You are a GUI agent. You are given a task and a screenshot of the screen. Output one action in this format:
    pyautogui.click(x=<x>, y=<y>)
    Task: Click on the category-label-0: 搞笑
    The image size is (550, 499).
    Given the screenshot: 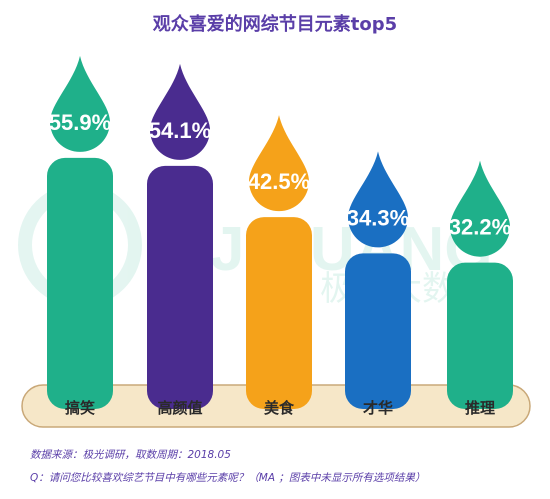 What is the action you would take?
    pyautogui.click(x=80, y=408)
    